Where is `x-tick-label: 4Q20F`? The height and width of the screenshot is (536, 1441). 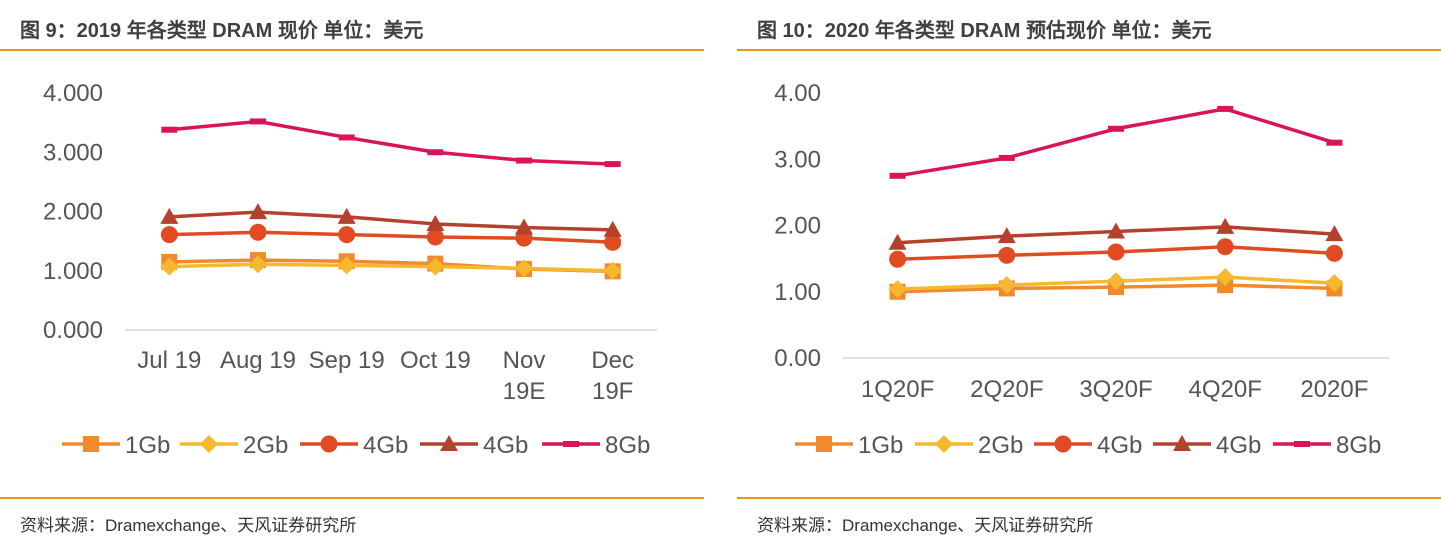
x-tick-label: 4Q20F is located at coordinates (1225, 389).